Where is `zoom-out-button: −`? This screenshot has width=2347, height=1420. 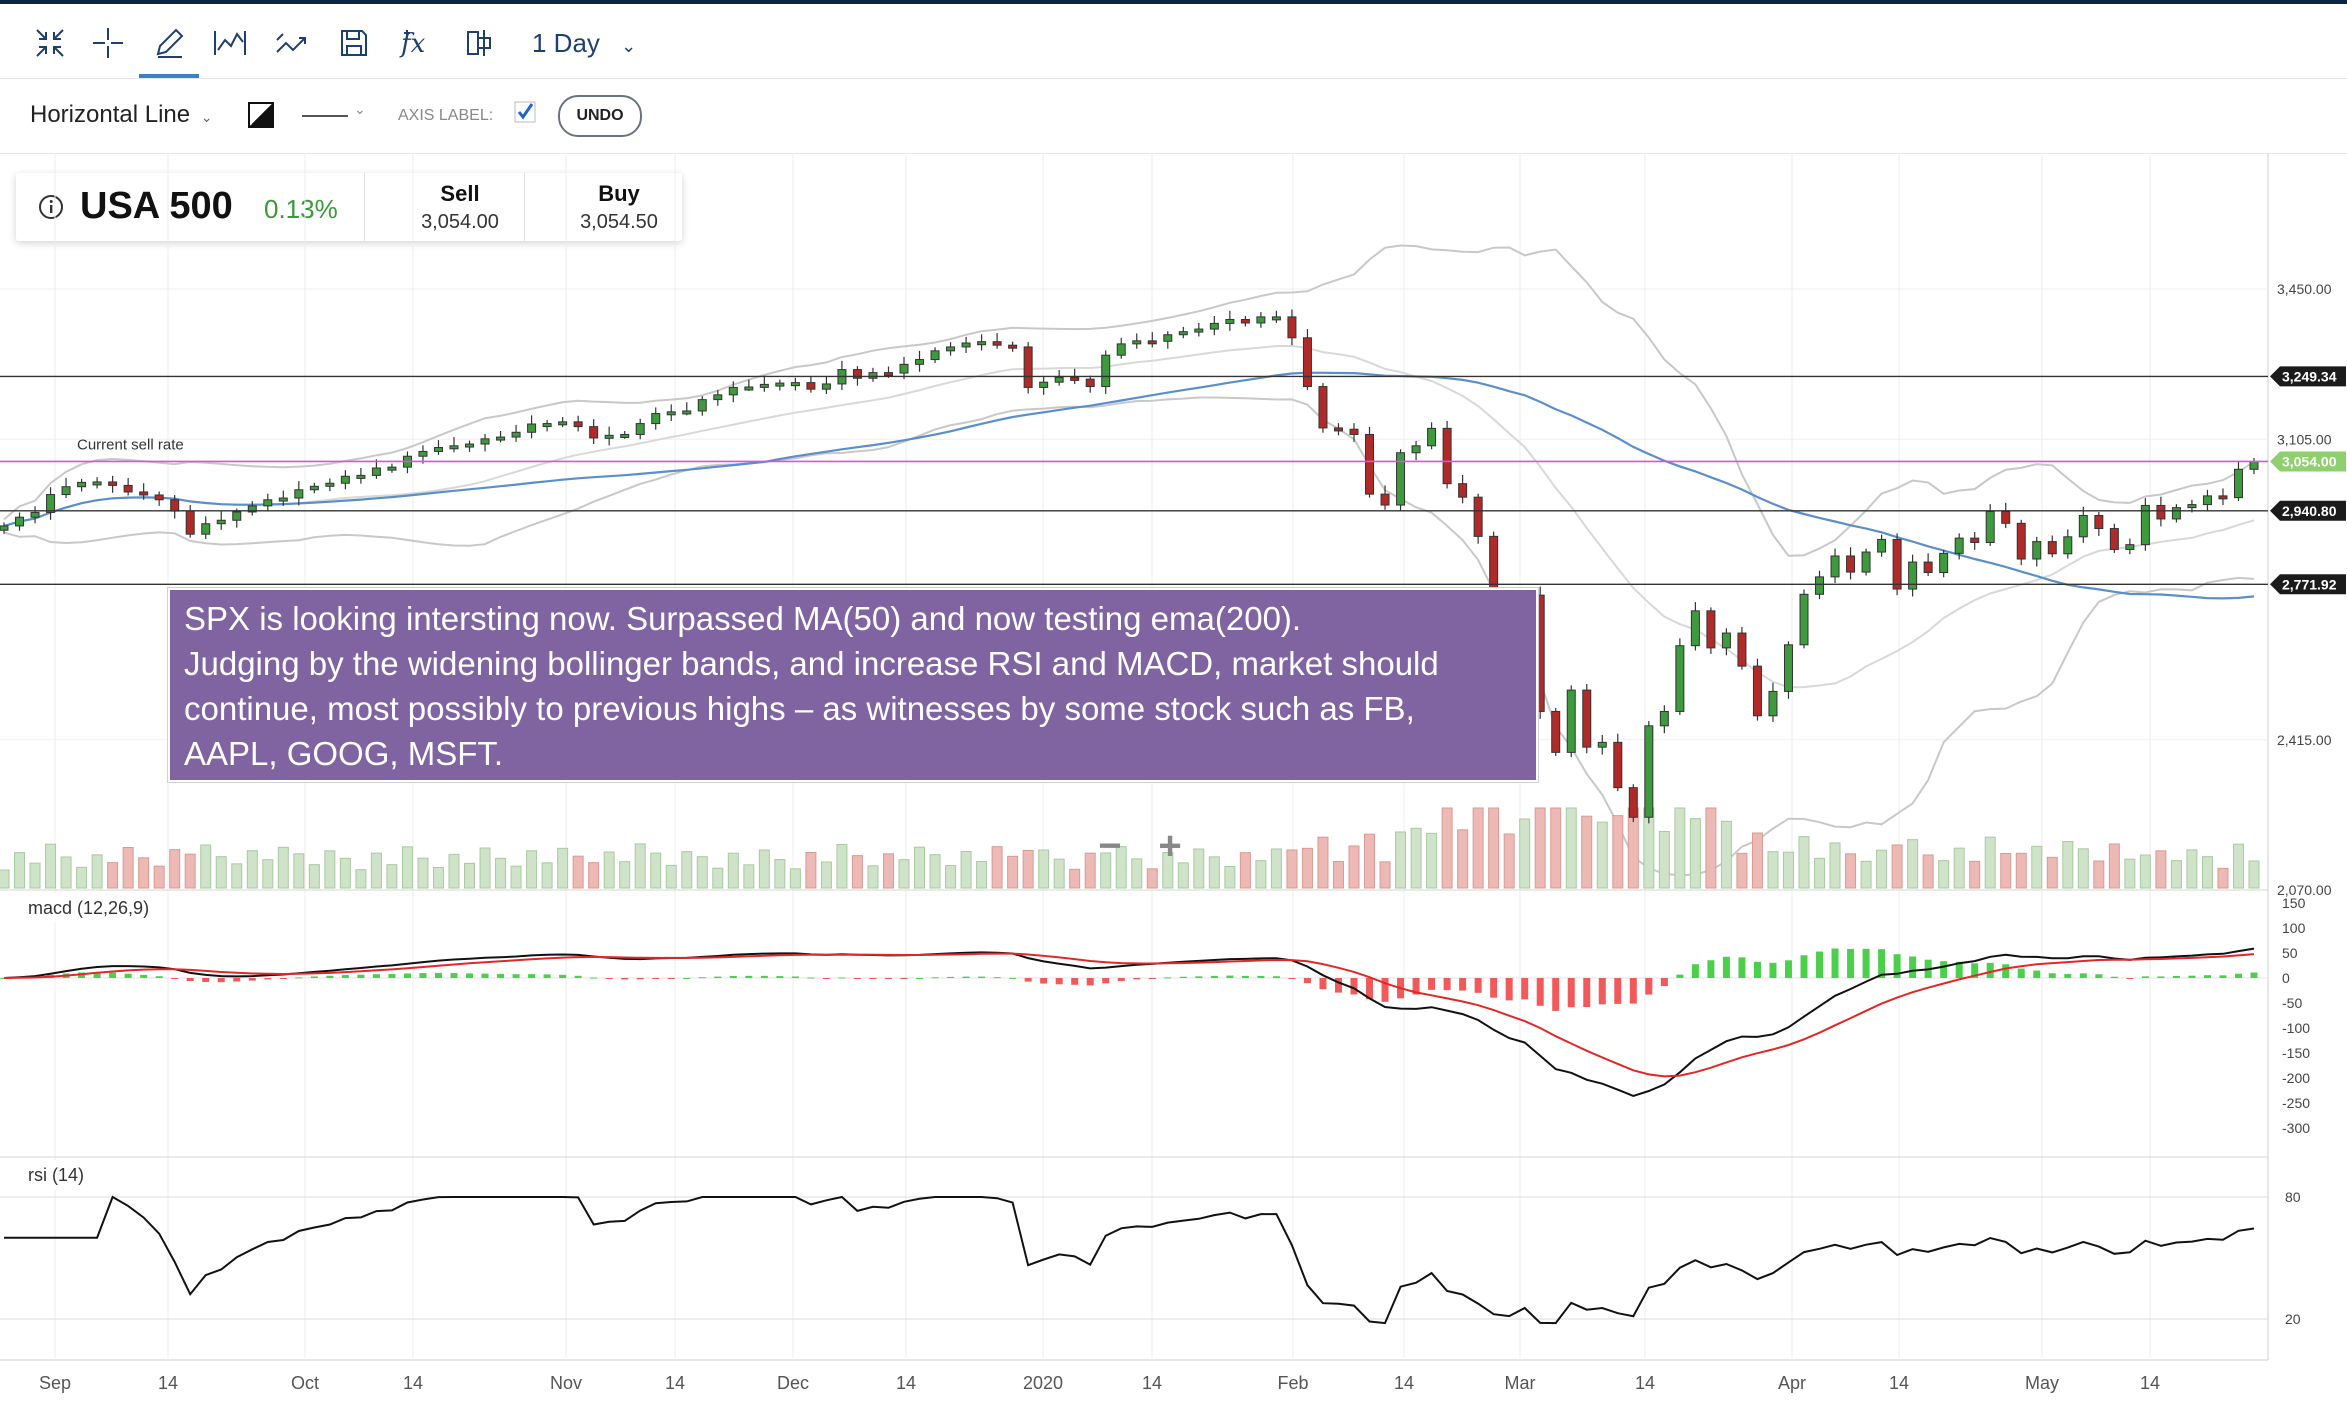 zoom-out-button: − is located at coordinates (1110, 845).